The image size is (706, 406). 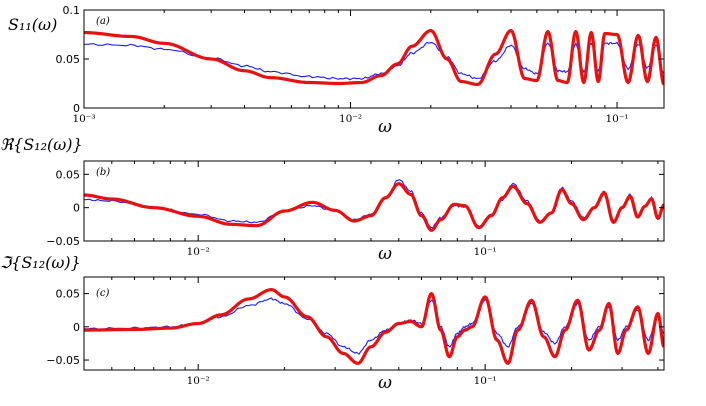 I want to click on y-tick-label: 0.1, so click(x=72, y=10).